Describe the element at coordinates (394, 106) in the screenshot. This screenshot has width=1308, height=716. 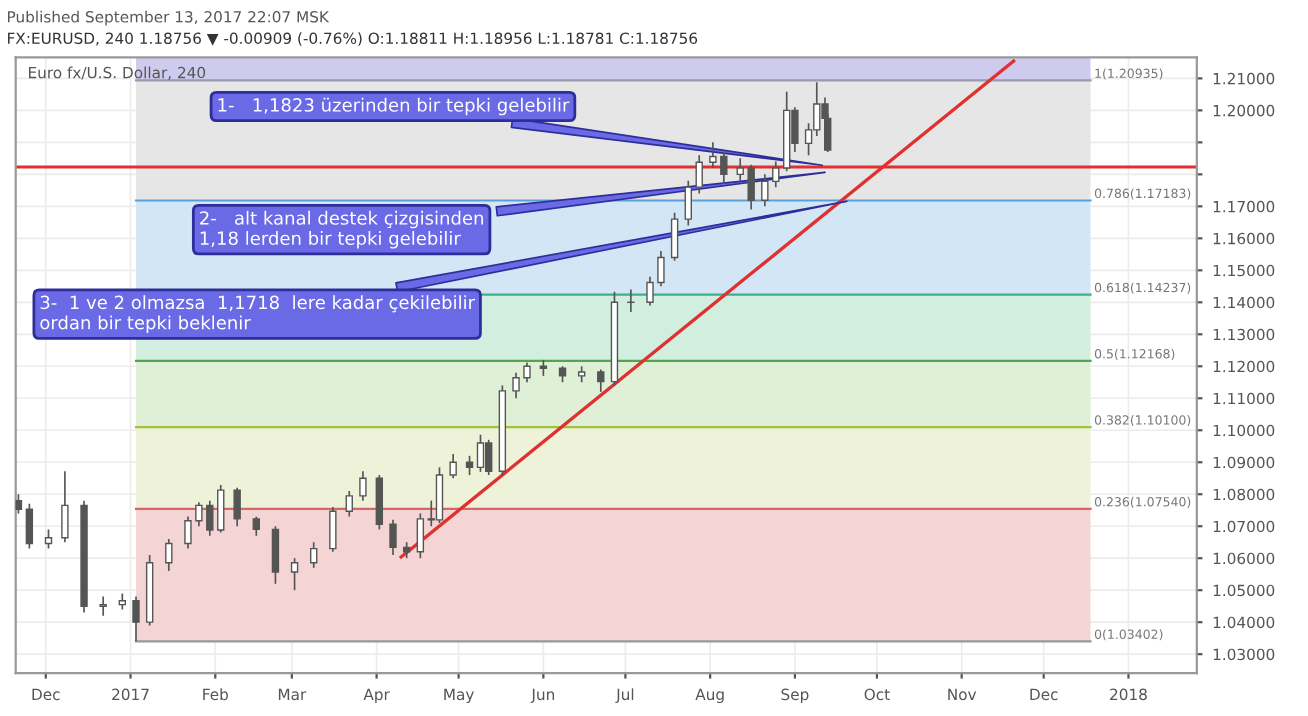
I see `annotation: 1- 1,1823 üzerinden bir tepki gelebilir` at that location.